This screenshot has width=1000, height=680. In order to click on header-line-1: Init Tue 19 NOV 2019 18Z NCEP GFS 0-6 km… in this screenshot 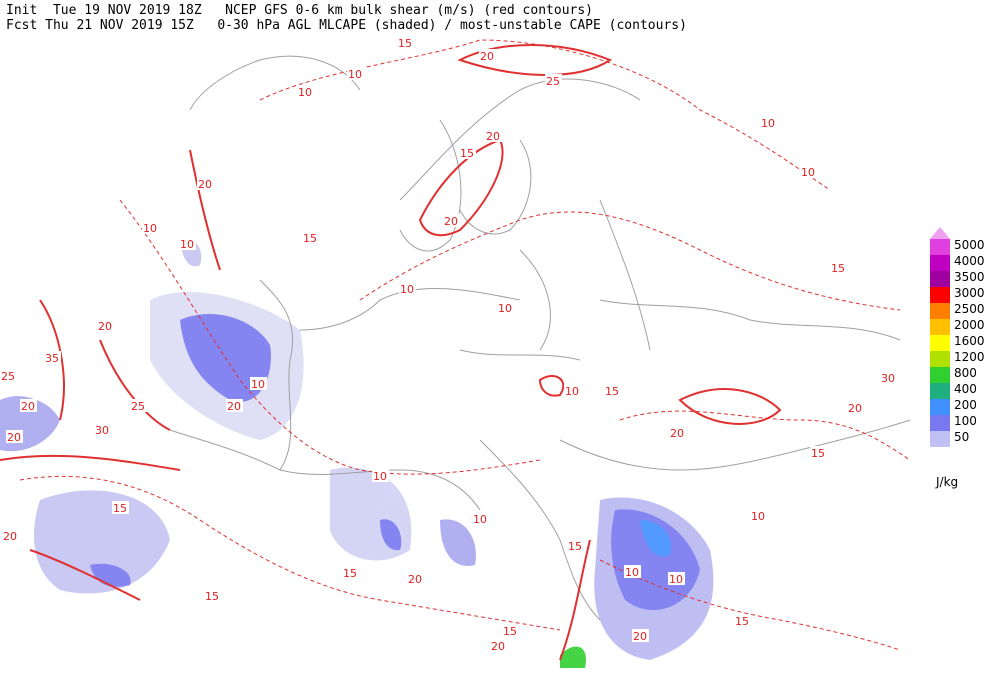, I will do `click(299, 10)`.